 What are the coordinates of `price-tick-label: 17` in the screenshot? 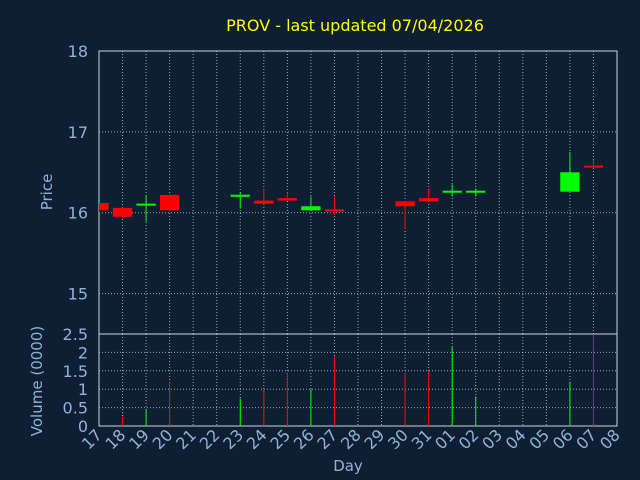 It's located at (78, 132).